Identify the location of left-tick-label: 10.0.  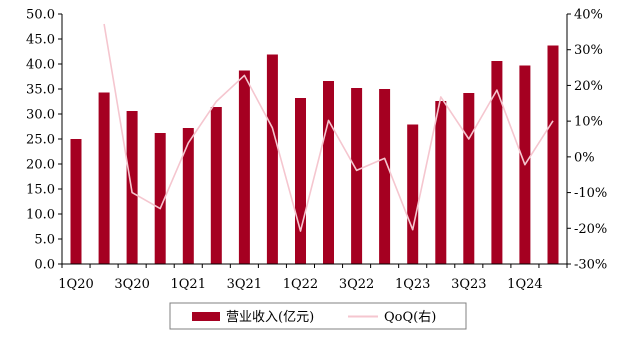
(40, 215).